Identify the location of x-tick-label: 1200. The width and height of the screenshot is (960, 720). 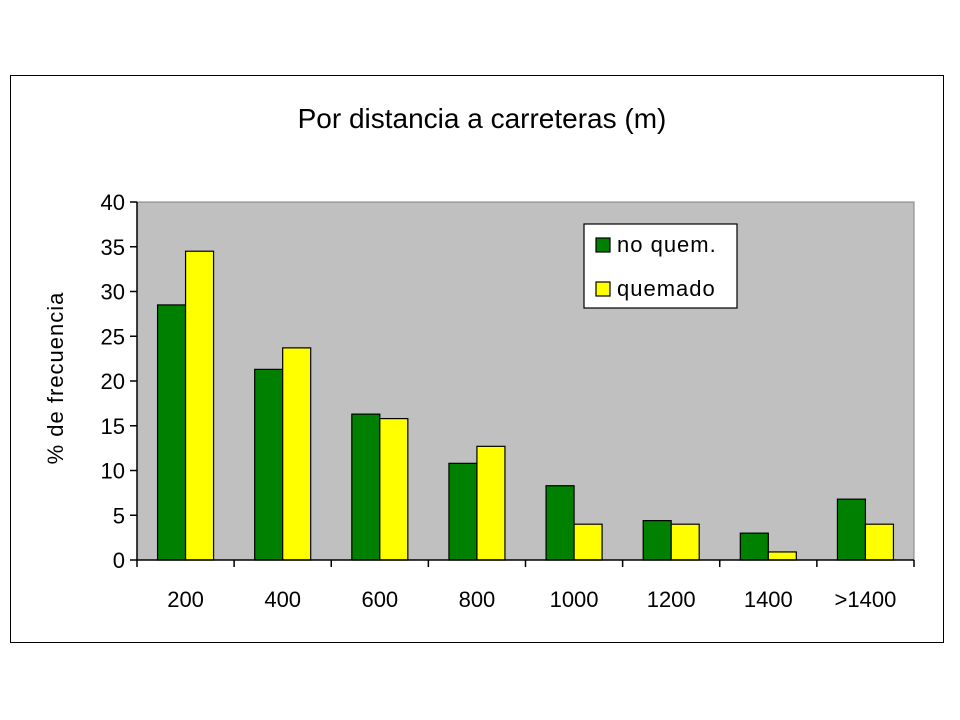
(671, 599).